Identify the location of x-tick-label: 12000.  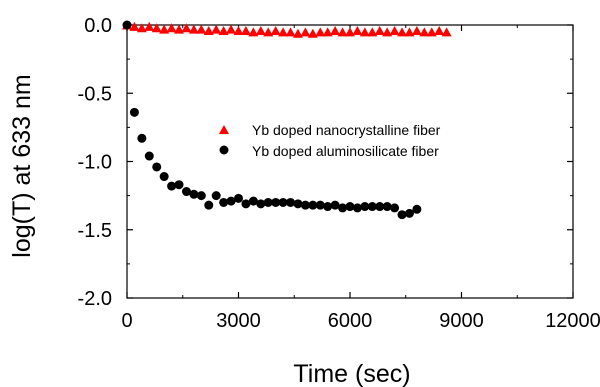
(572, 321).